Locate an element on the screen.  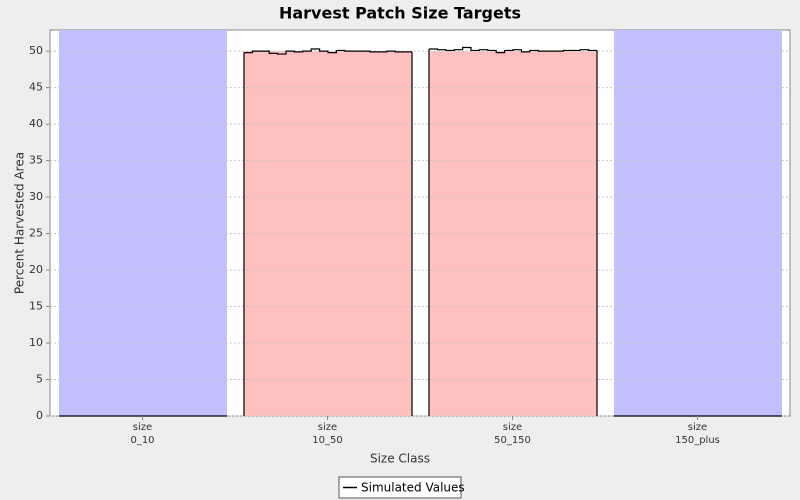
y-tick-label: 15 is located at coordinates (36, 306).